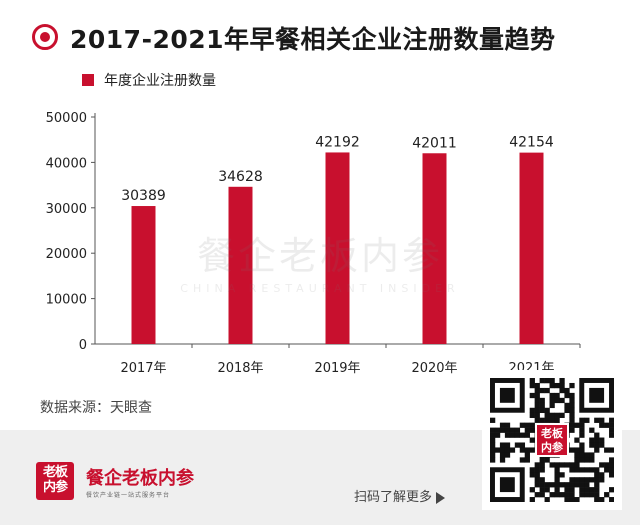  I want to click on qr-code: 老板 内参, so click(552, 440).